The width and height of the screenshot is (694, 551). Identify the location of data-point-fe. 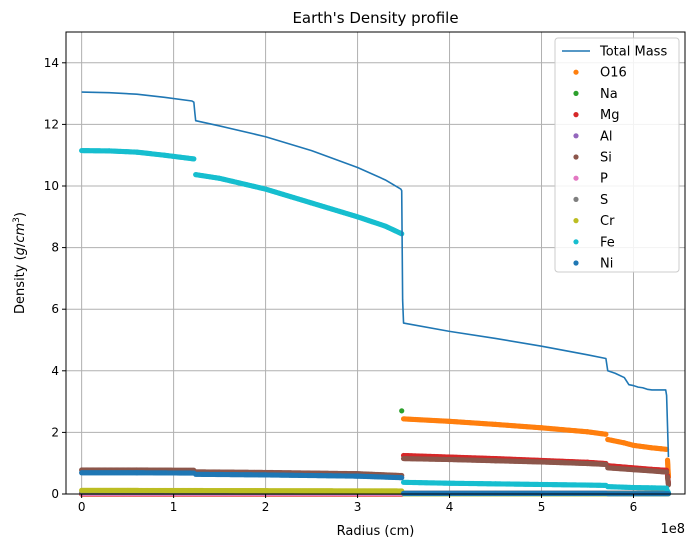
(193, 158).